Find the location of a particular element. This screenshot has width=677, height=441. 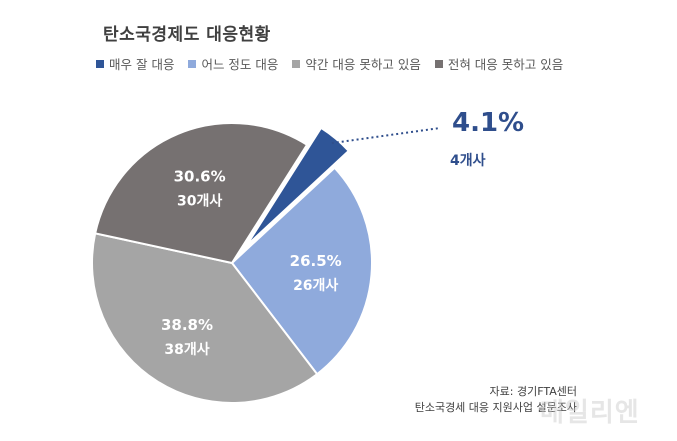

legend-item-3: 전혀 대응 못하고 있음 is located at coordinates (499, 63).